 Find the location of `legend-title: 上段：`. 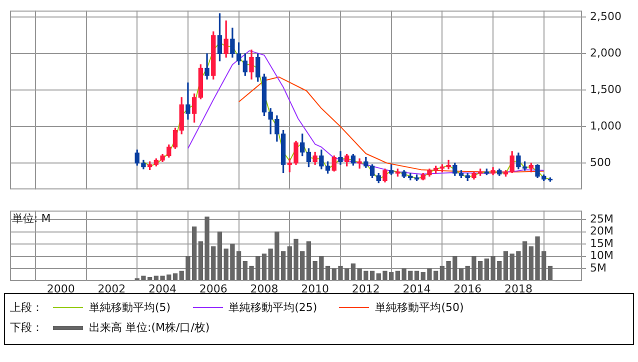

legend-title: 上段： is located at coordinates (26, 307).